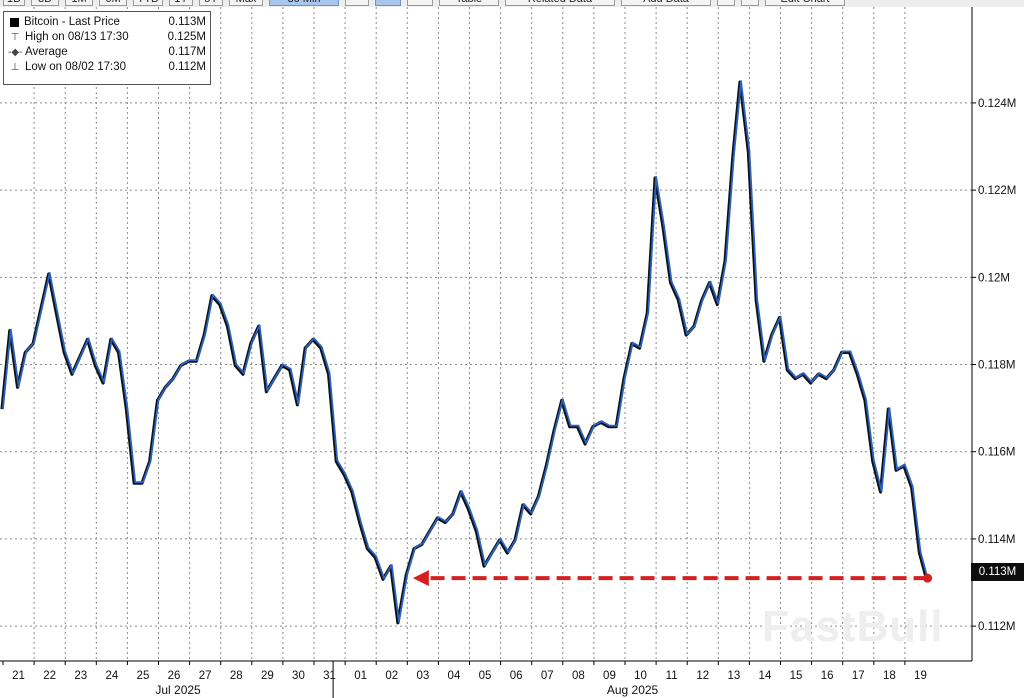 Image resolution: width=1024 pixels, height=698 pixels. I want to click on x-tick-label: 25, so click(143, 676).